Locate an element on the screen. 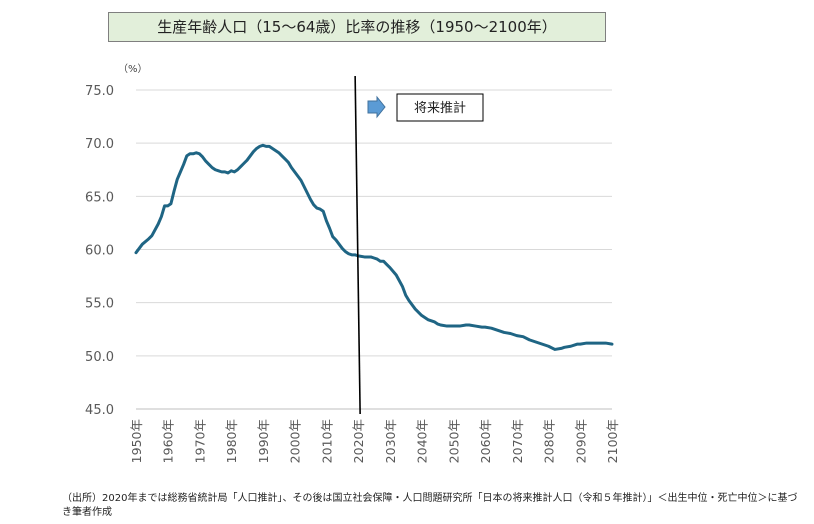 The height and width of the screenshot is (524, 814). x-tick-label: 2000年 is located at coordinates (295, 441).